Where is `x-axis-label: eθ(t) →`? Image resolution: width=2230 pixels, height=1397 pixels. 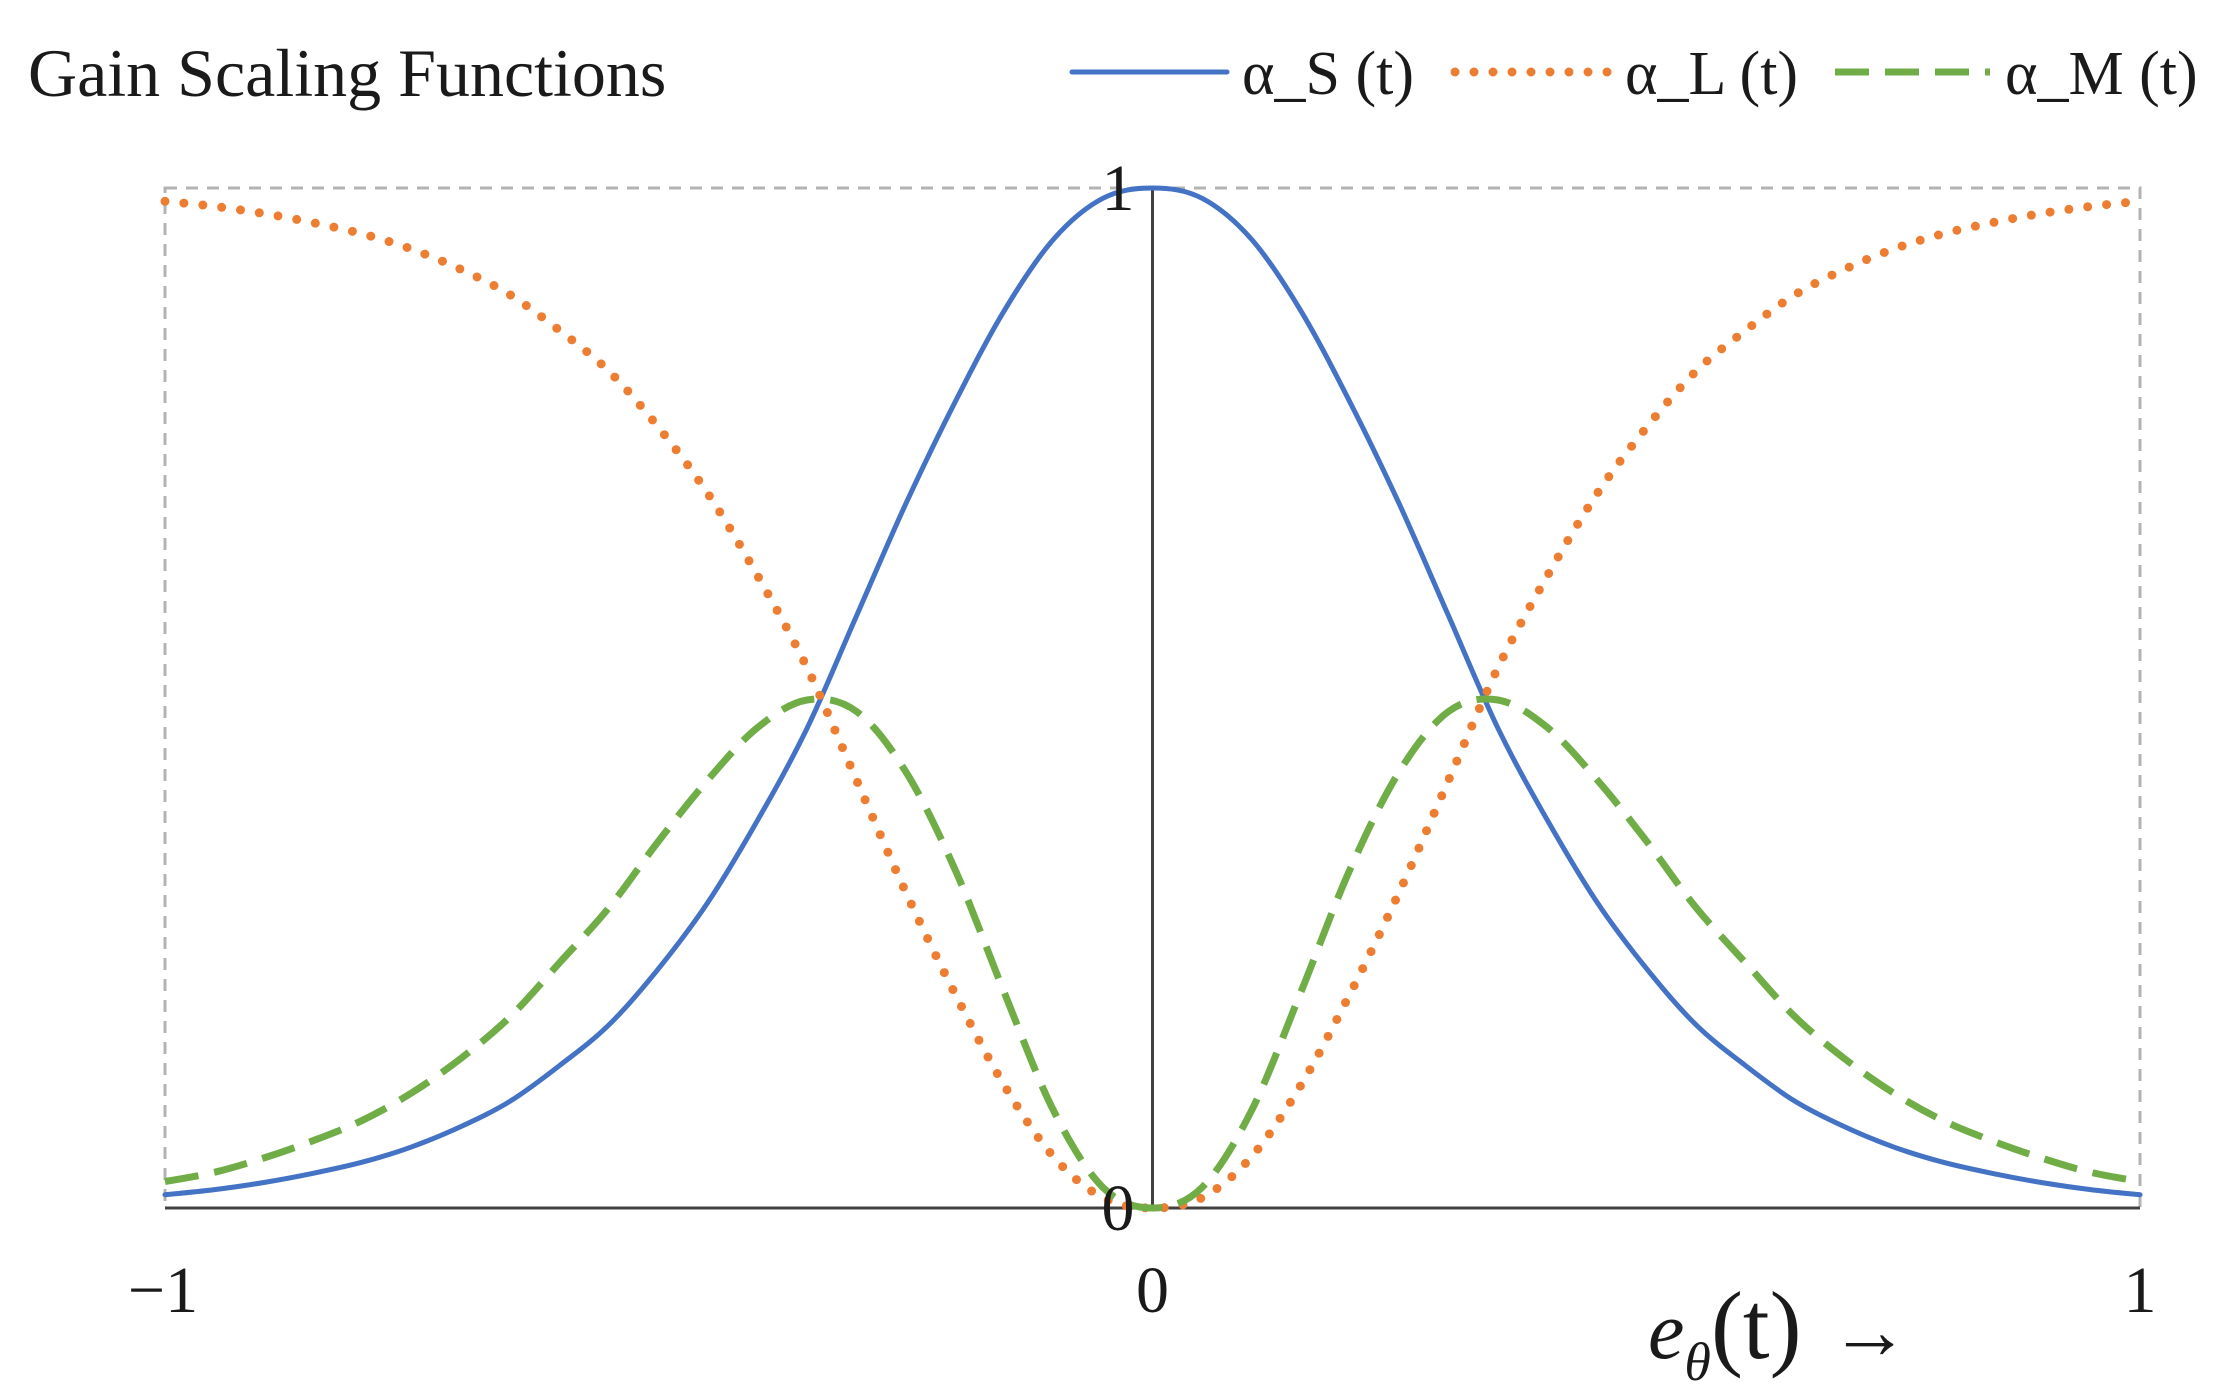 x-axis-label: eθ(t) → is located at coordinates (1779, 1332).